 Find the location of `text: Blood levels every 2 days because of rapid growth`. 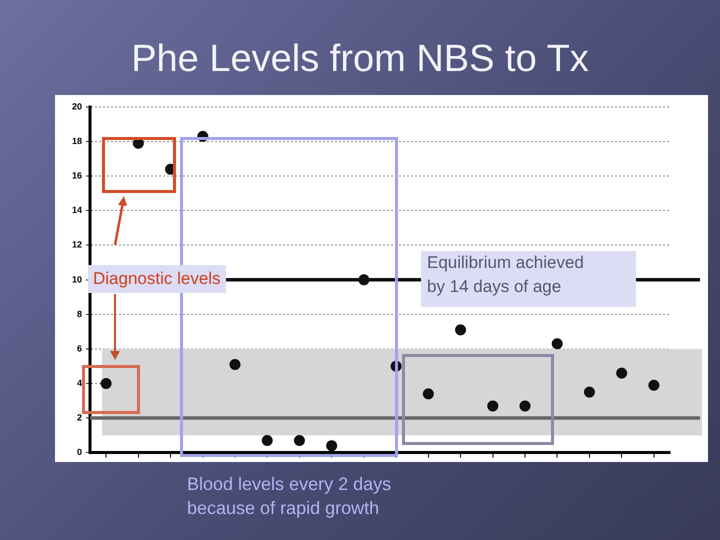

text: Blood levels every 2 days because of rapid growth is located at coordinates (289, 496).